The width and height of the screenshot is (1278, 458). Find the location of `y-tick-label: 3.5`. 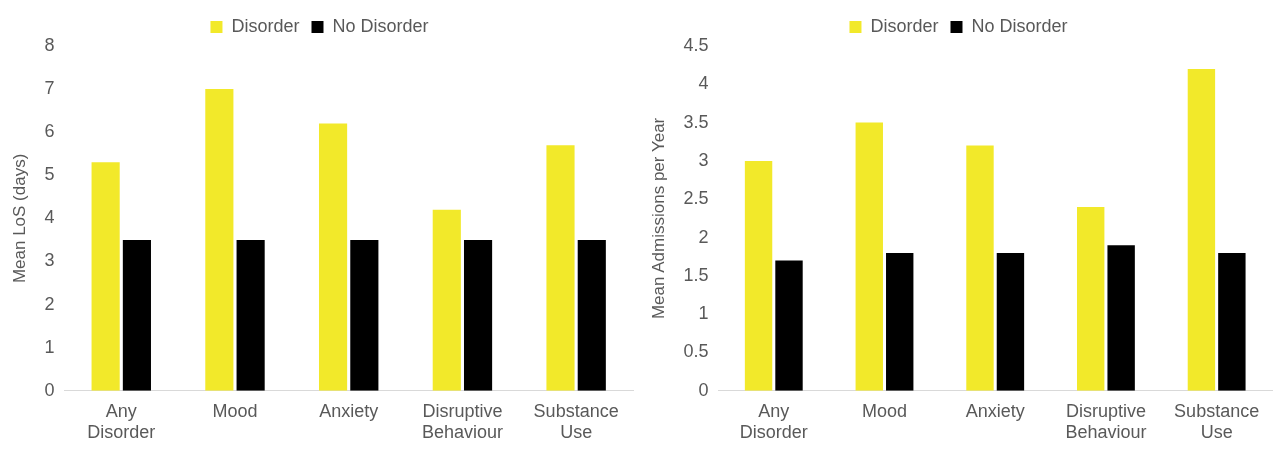

y-tick-label: 3.5 is located at coordinates (696, 121).